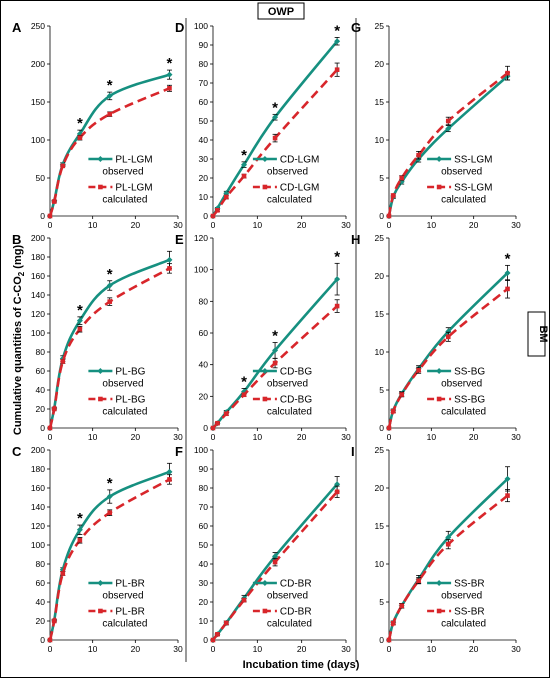 The height and width of the screenshot is (678, 550). What do you see at coordinates (353, 451) in the screenshot?
I see `panel-letter-i: I` at bounding box center [353, 451].